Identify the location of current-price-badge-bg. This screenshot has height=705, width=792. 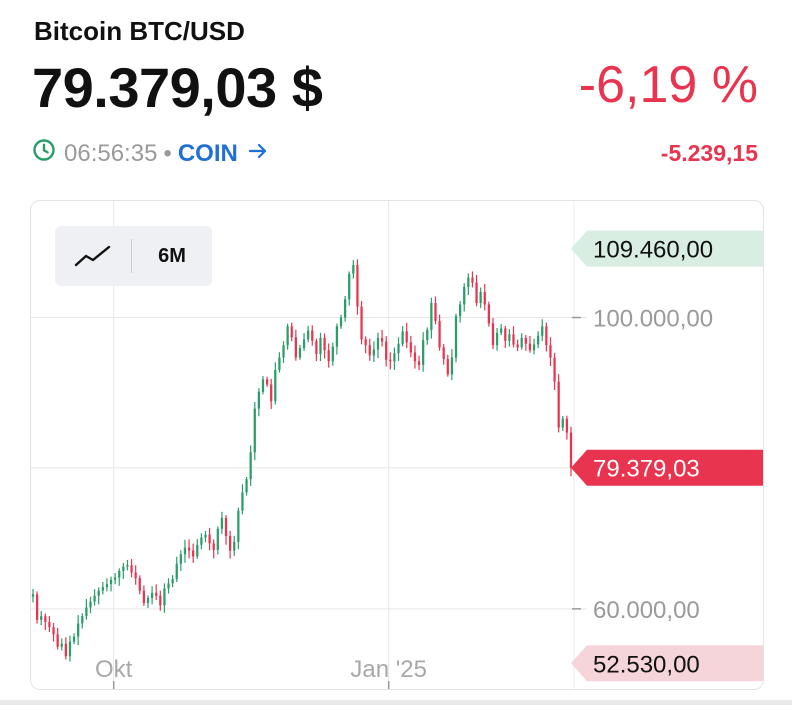
(667, 467).